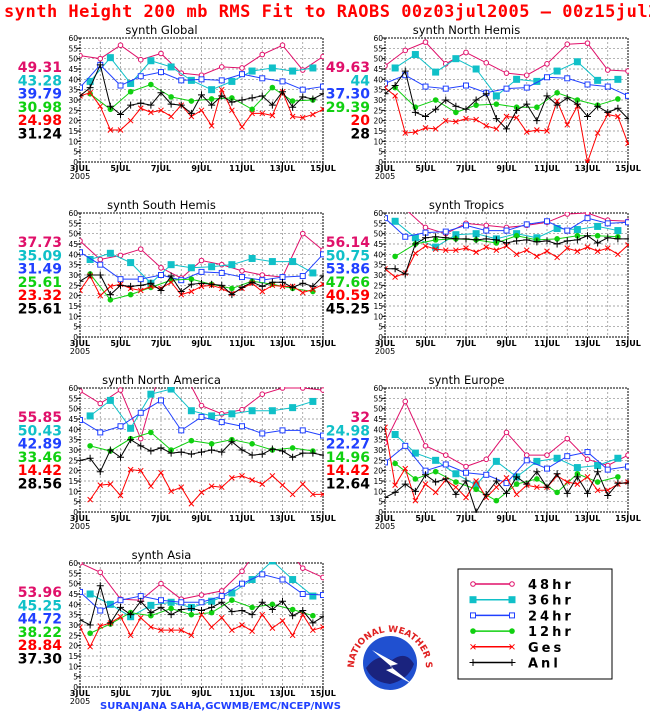 Image resolution: width=650 pixels, height=712 pixels. Describe the element at coordinates (73, 419) in the screenshot. I see `y-tick-label: 45` at that location.